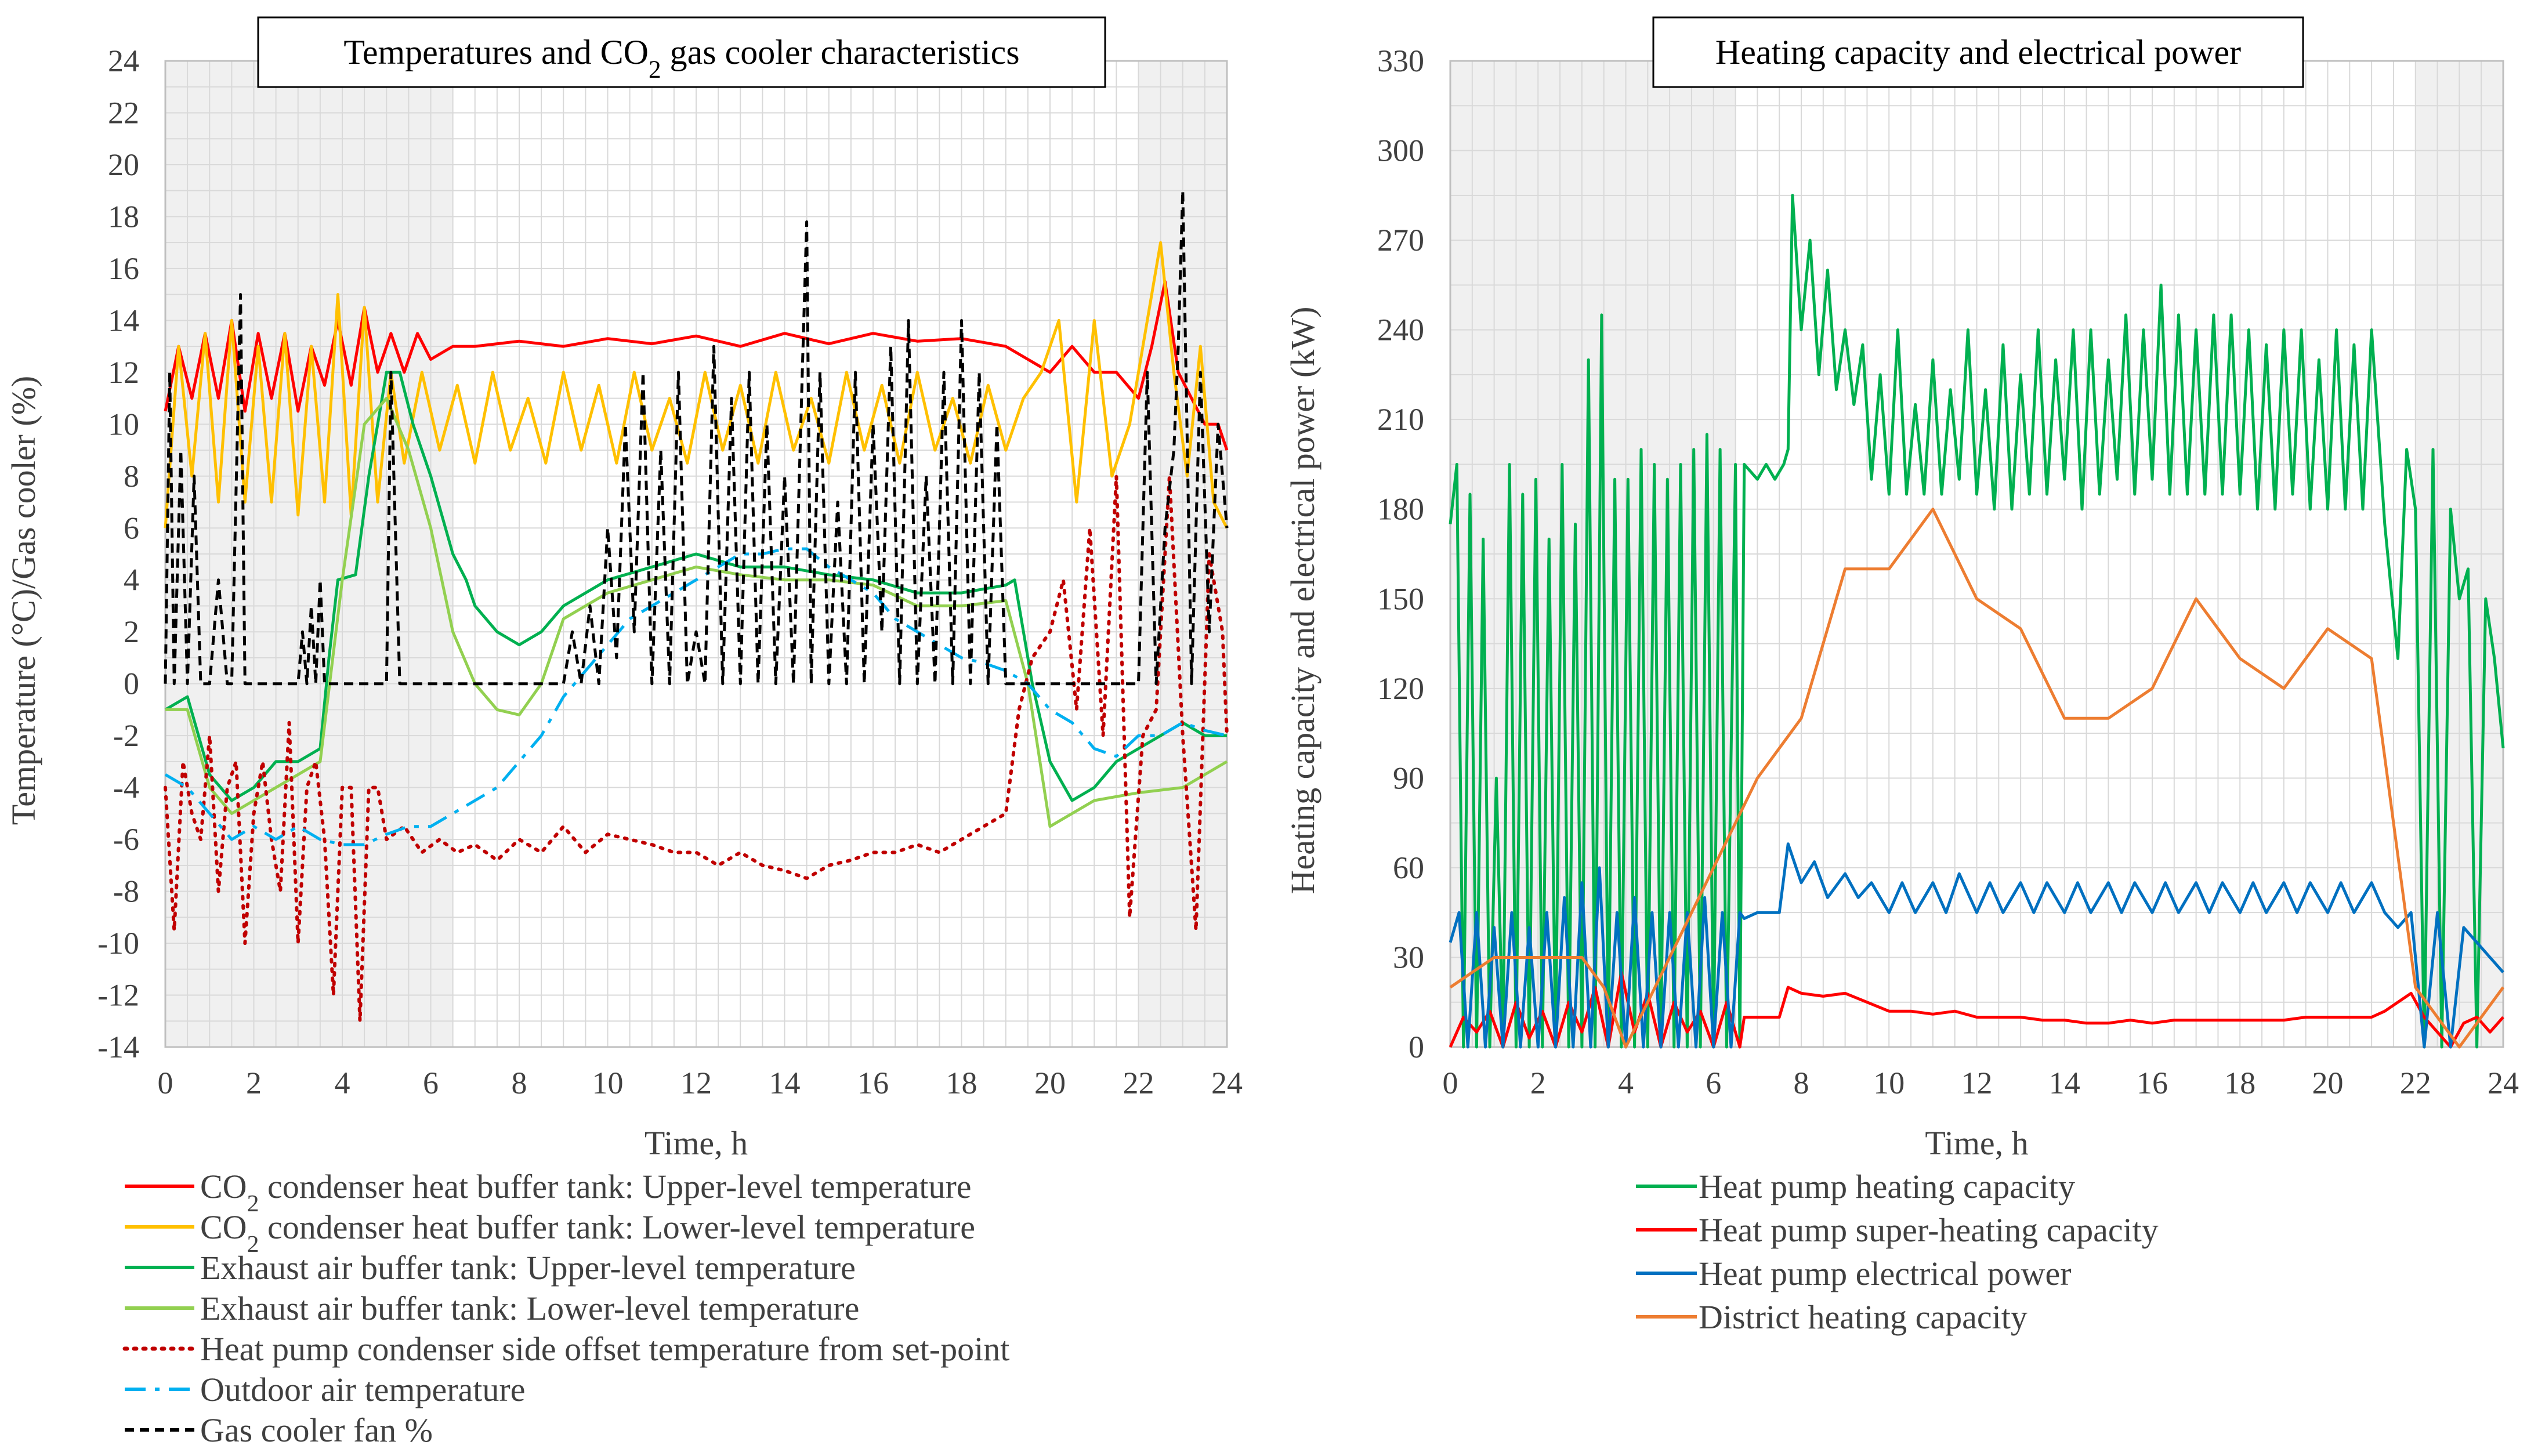 This screenshot has height=1456, width=2538. I want to click on y-tick-label: 20, so click(123, 164).